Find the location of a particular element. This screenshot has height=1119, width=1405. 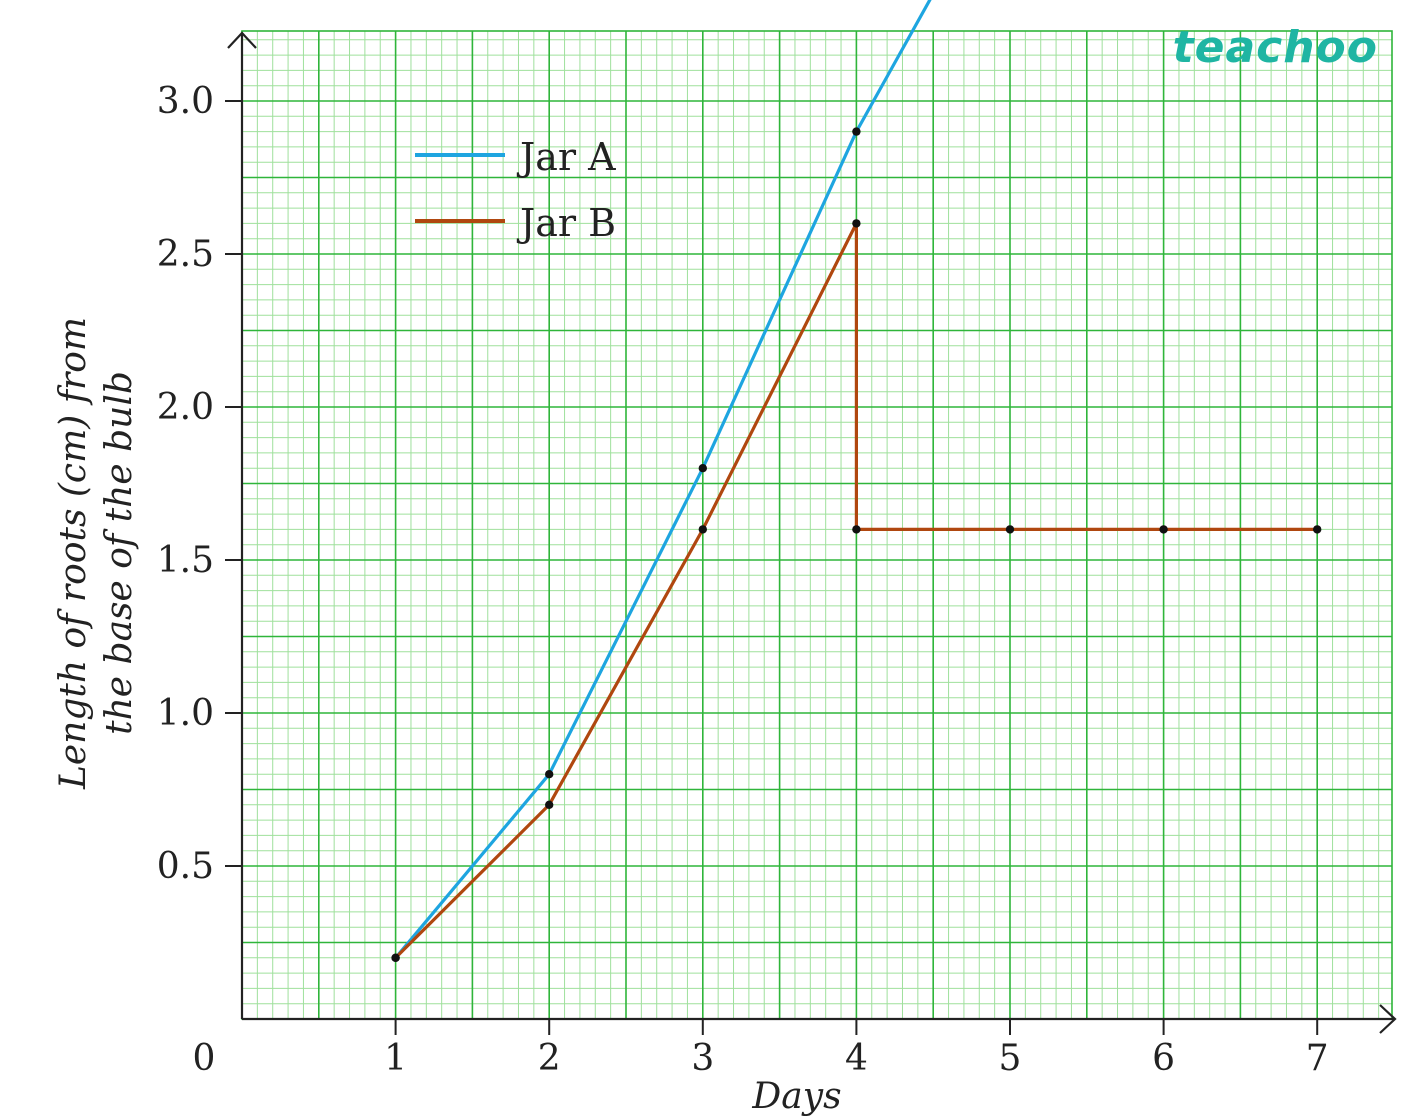

x-tick-label: 7 is located at coordinates (1317, 1058).